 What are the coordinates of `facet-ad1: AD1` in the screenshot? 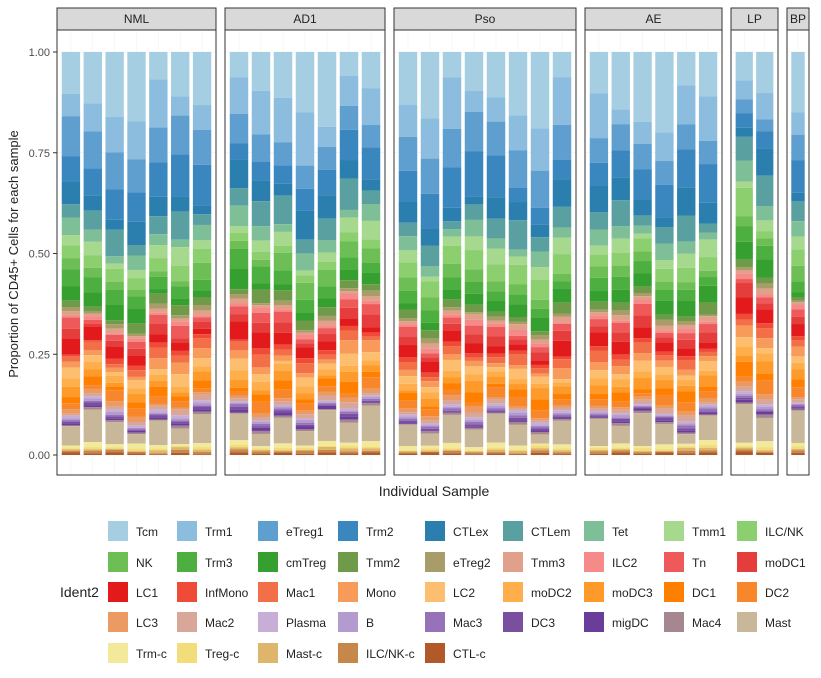 It's located at (305, 241).